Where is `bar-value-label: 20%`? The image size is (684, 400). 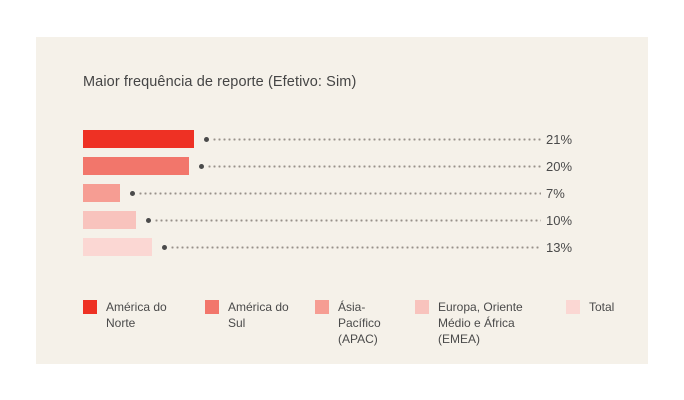 bar-value-label: 20% is located at coordinates (559, 166).